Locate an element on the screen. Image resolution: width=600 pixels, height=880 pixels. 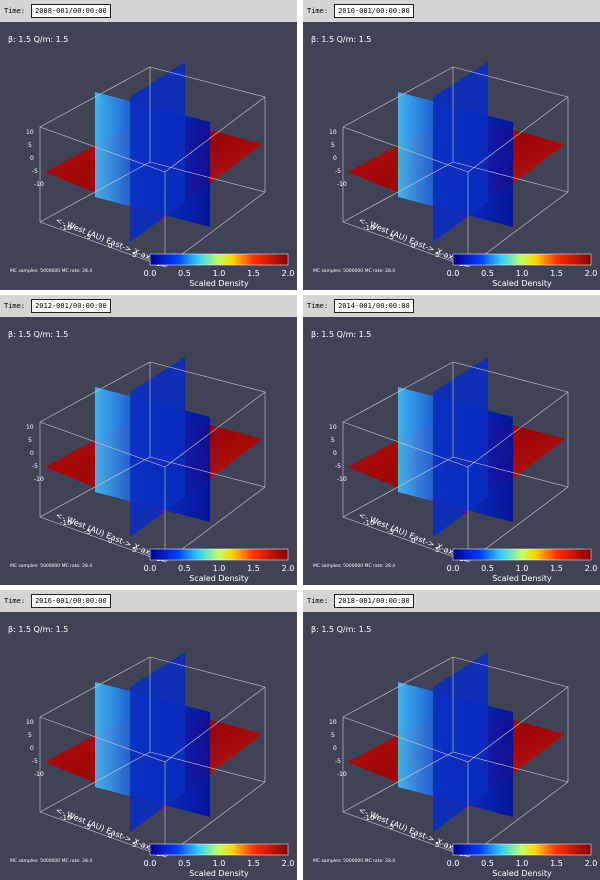
time-bar: Time: 2012-001/00:00:00 is located at coordinates (148, 306).